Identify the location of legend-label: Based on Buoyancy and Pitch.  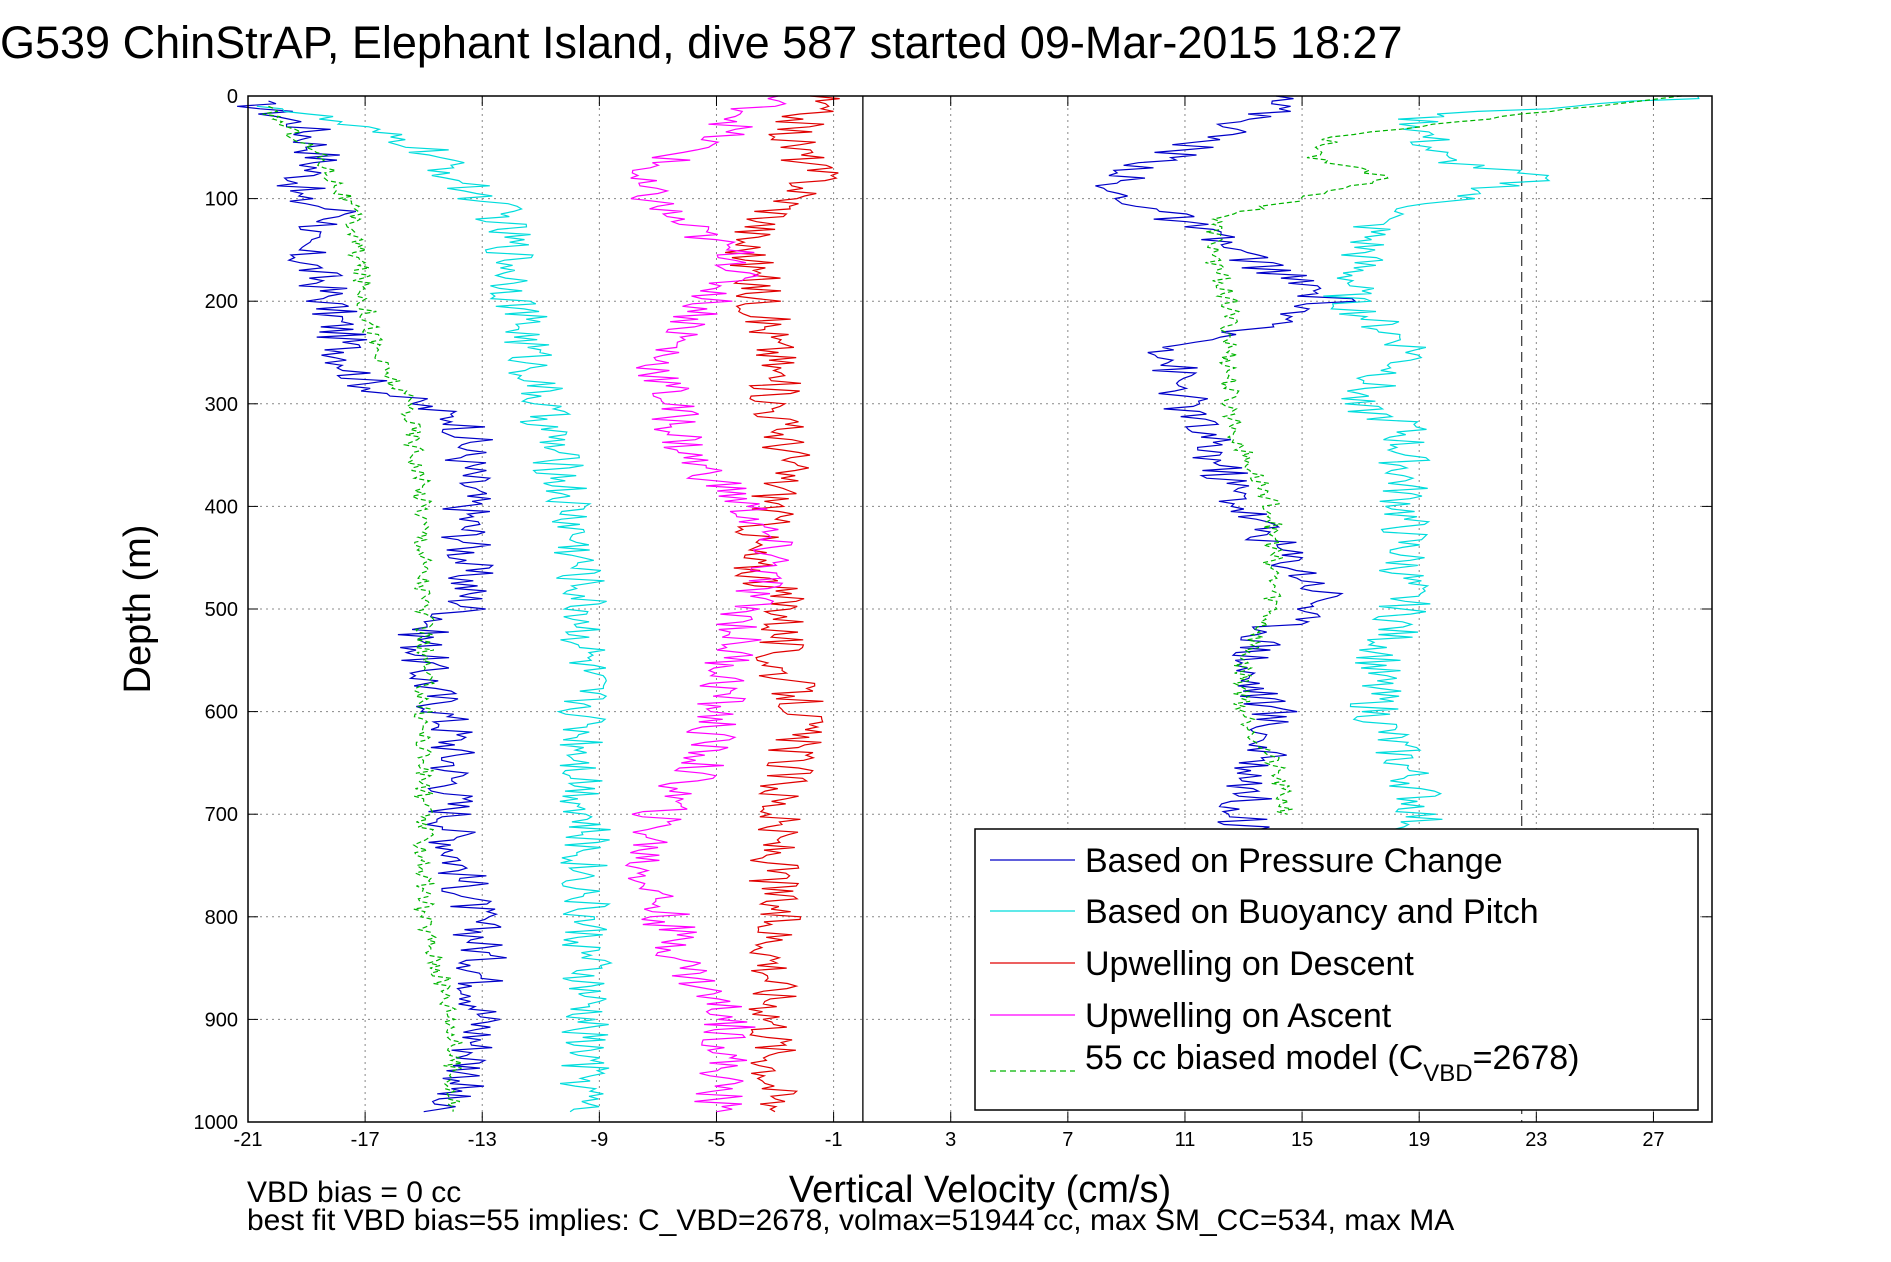
(1312, 912).